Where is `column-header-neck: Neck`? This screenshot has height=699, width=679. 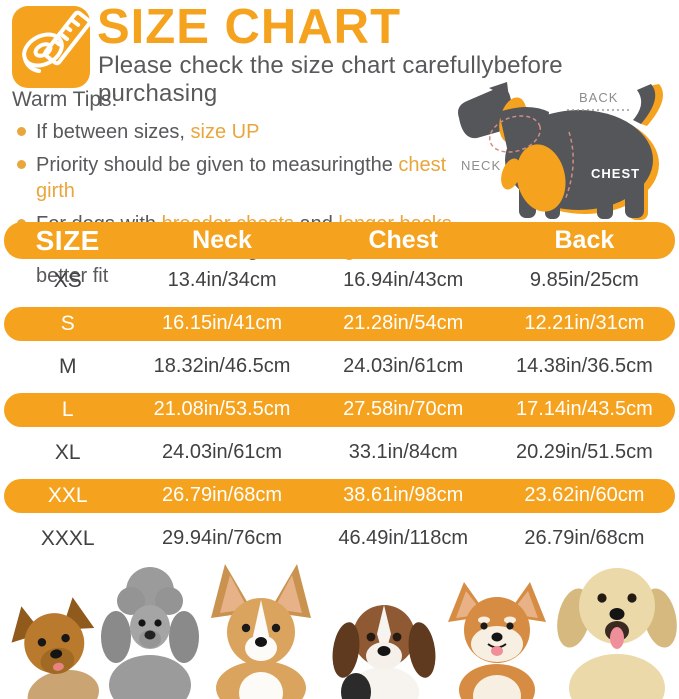 column-header-neck: Neck is located at coordinates (222, 240).